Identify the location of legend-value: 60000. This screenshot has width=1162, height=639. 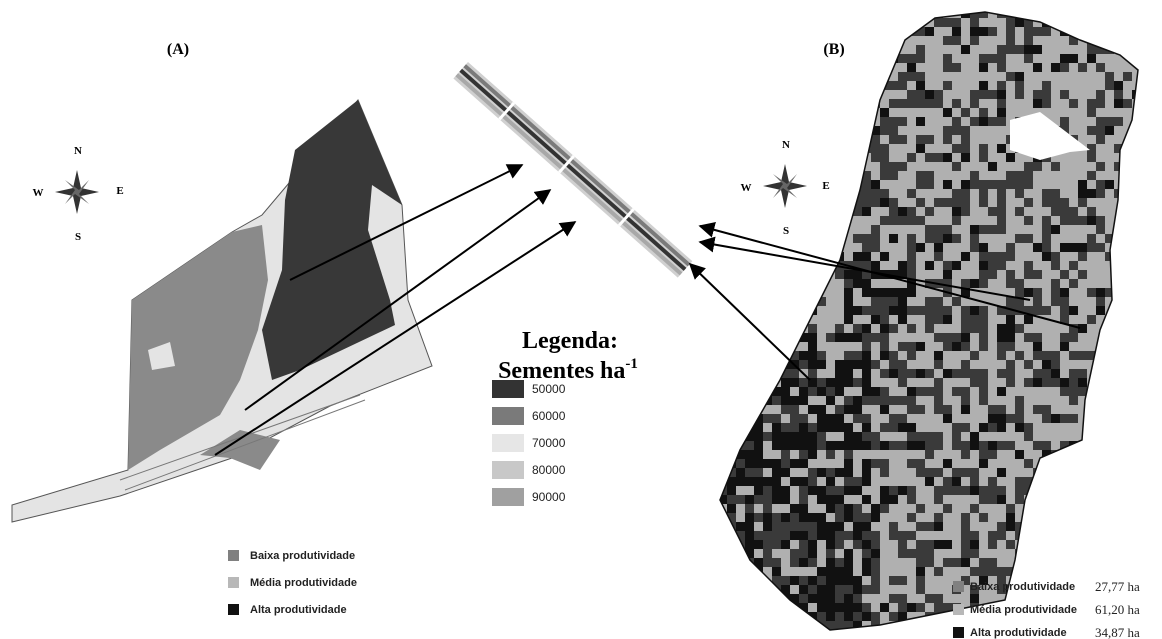
(549, 416).